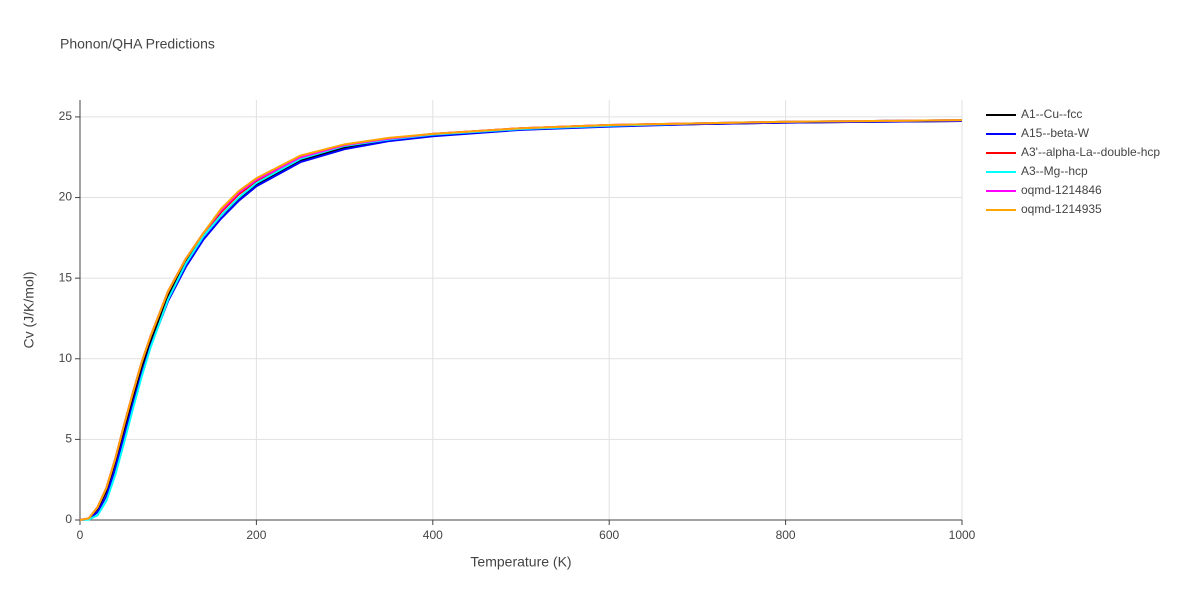 This screenshot has width=1200, height=600. What do you see at coordinates (80, 535) in the screenshot?
I see `x-tick-label: 0` at bounding box center [80, 535].